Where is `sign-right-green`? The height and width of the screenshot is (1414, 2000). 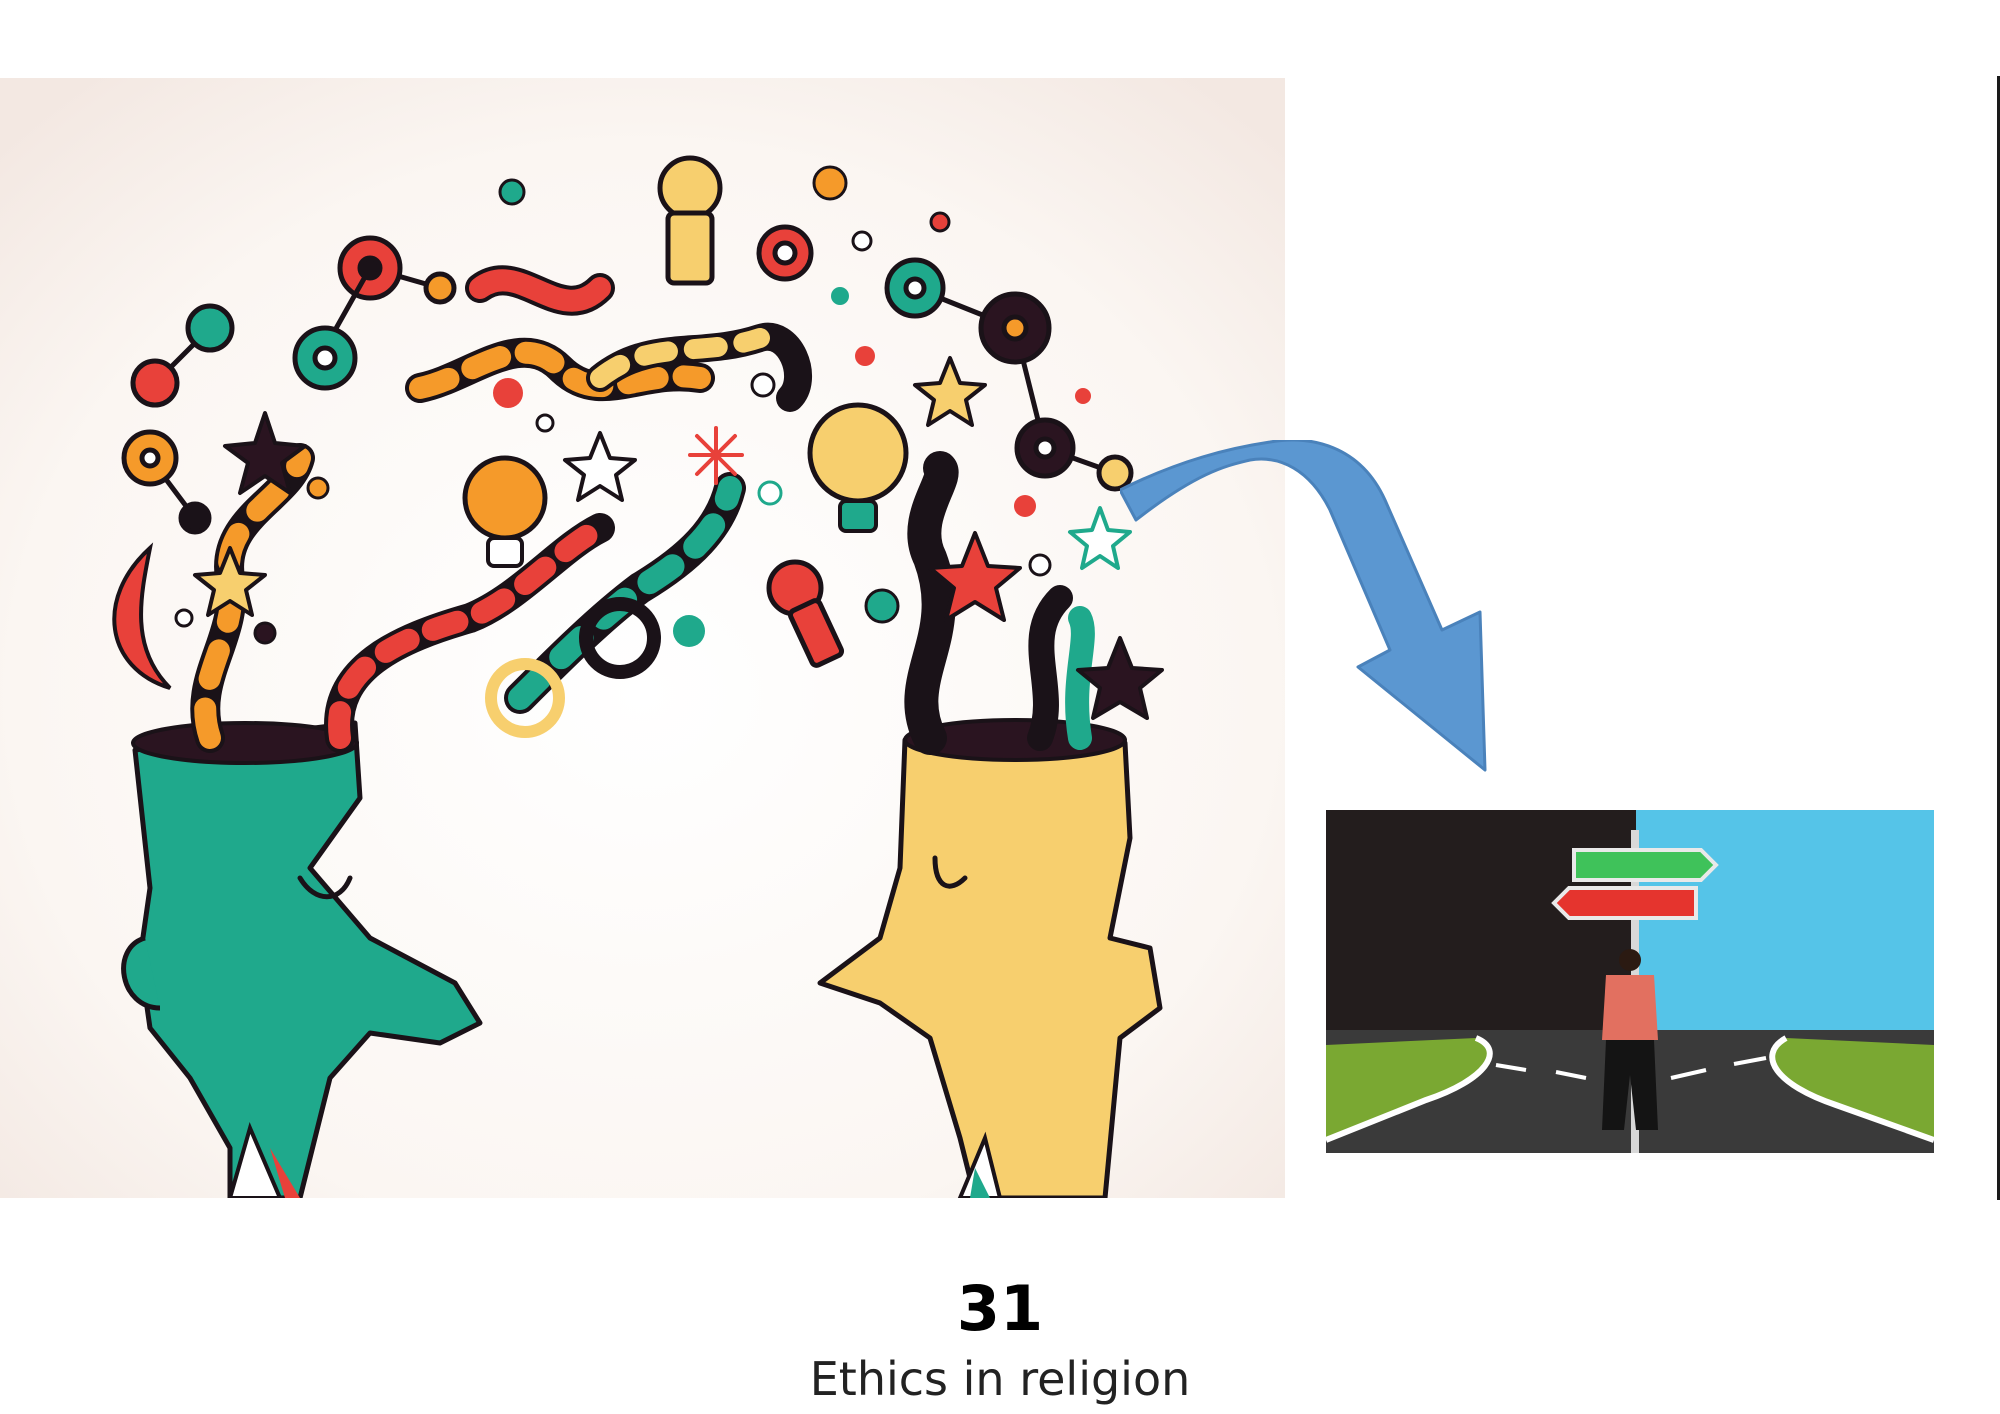
sign-right-green is located at coordinates (1645, 865).